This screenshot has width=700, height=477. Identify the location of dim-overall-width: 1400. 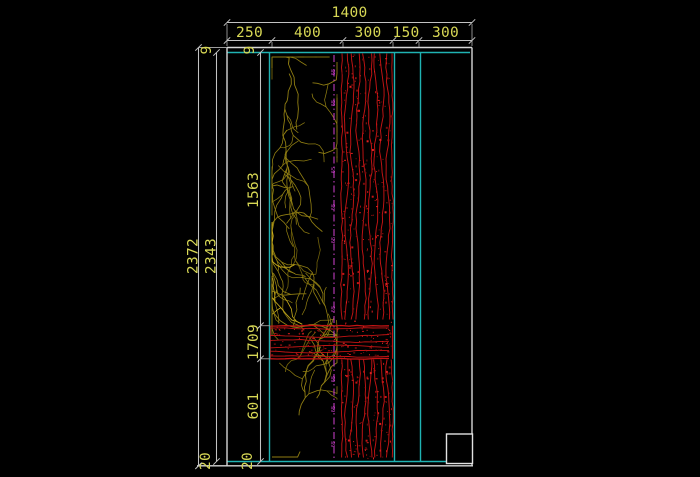
(349, 13).